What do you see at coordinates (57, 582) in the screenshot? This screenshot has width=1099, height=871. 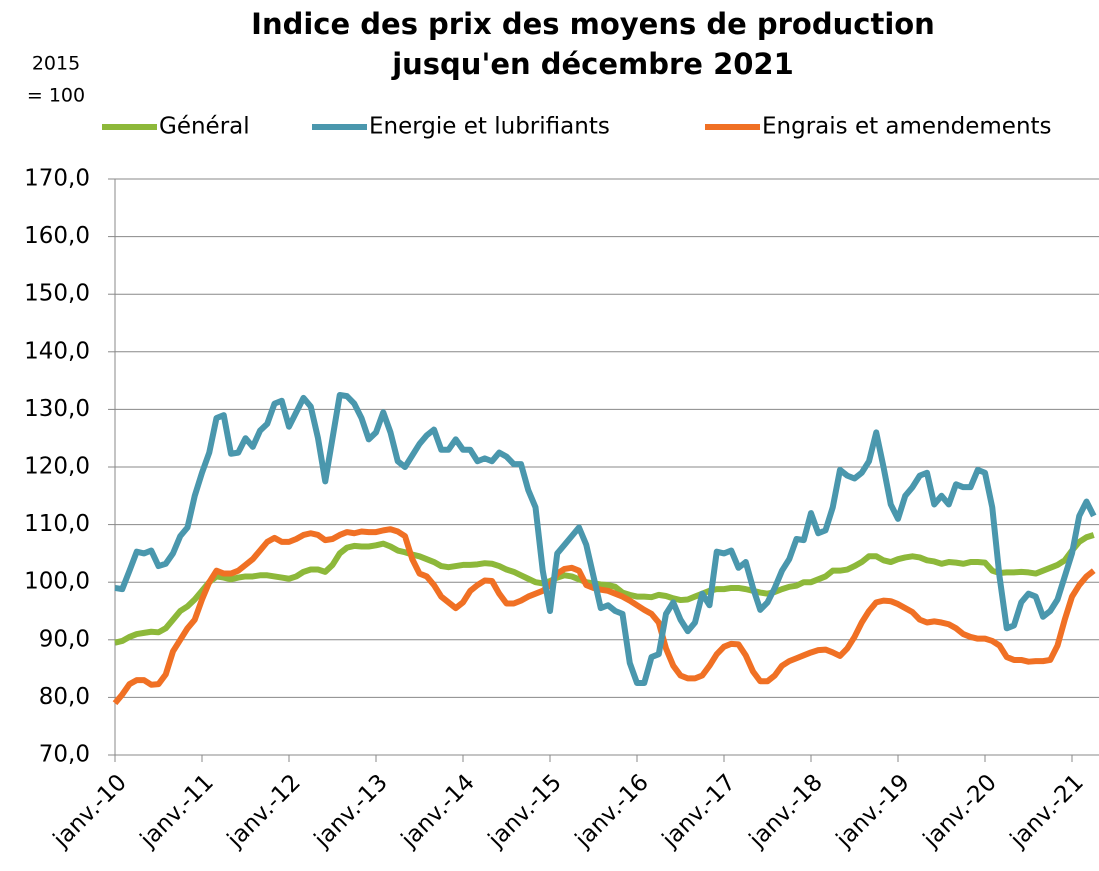 I see `y-tick-label: 100,0` at bounding box center [57, 582].